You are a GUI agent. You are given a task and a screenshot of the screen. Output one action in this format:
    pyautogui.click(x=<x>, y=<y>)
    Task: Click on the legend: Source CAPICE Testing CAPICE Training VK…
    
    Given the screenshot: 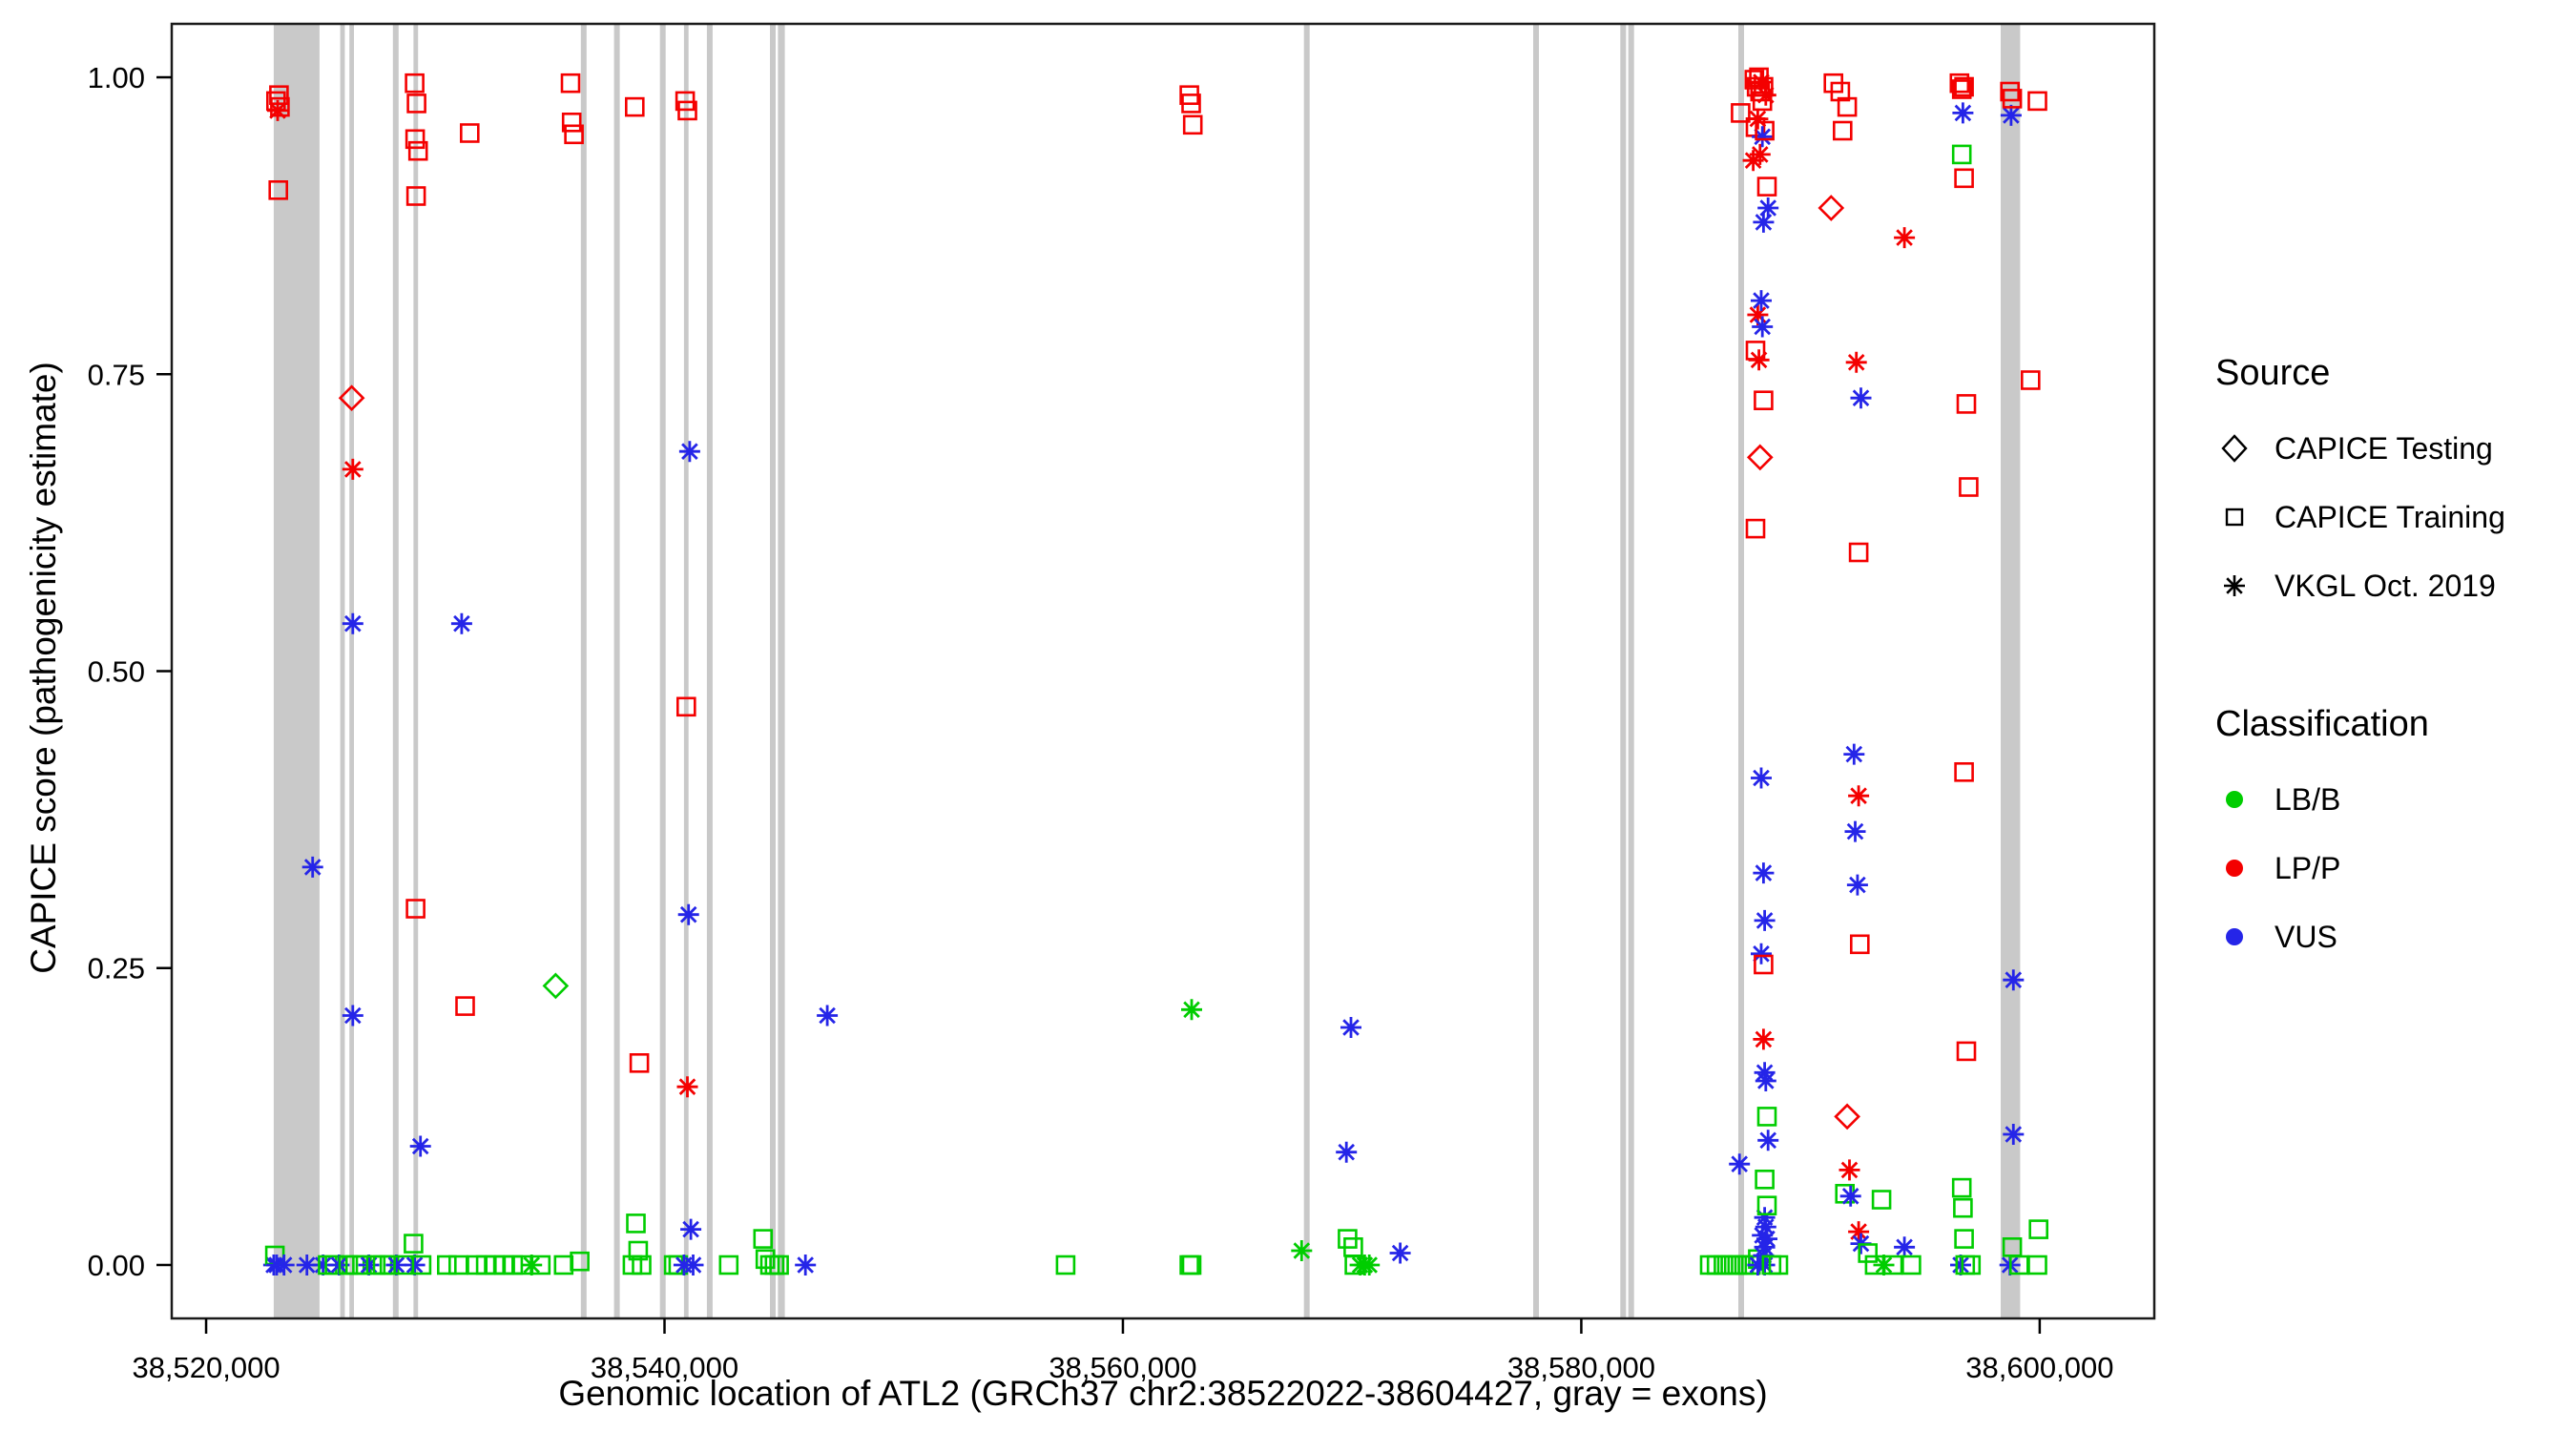 What is the action you would take?
    pyautogui.click(x=2392, y=661)
    